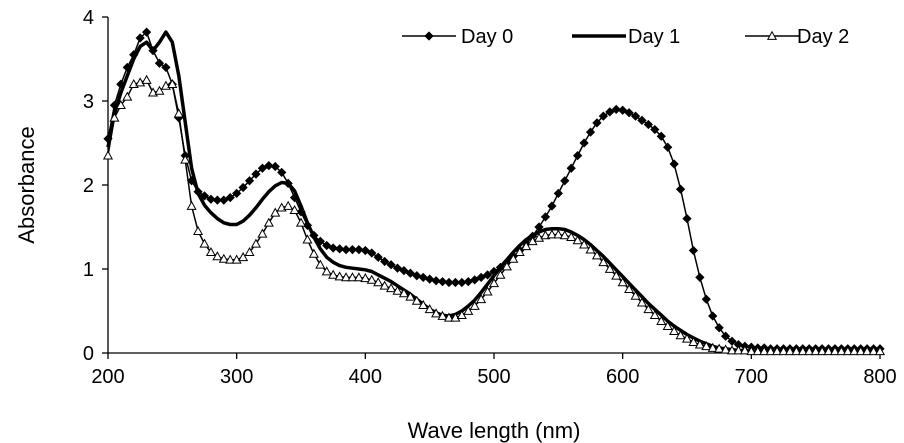  What do you see at coordinates (493, 377) in the screenshot?
I see `x-tick-label: 500` at bounding box center [493, 377].